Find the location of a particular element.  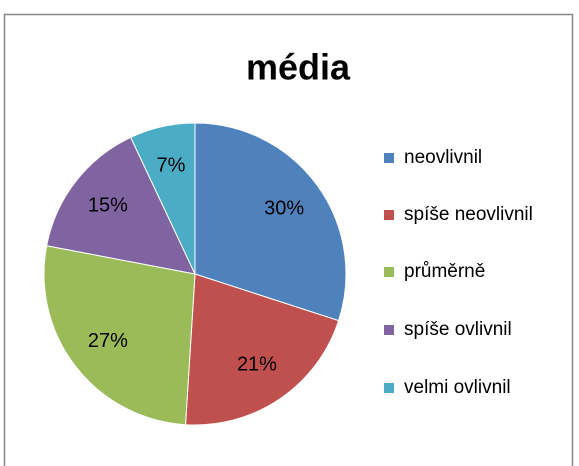

legend-label: průměrně is located at coordinates (444, 271).